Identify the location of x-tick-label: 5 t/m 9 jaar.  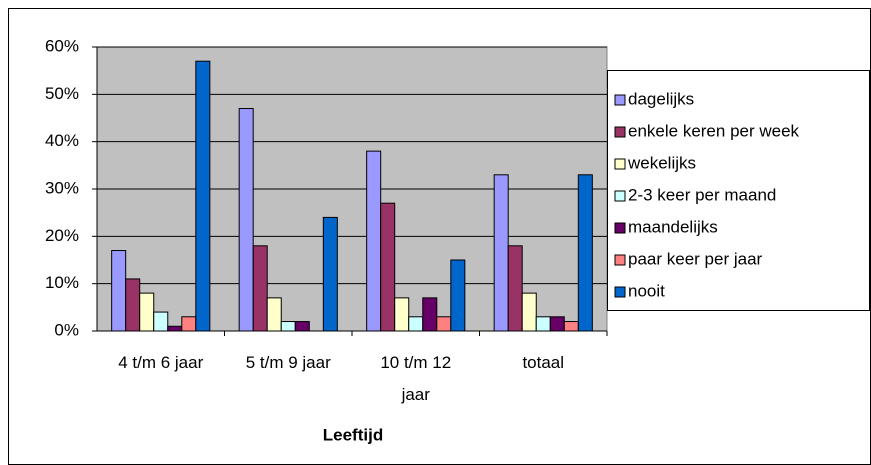
(288, 362).